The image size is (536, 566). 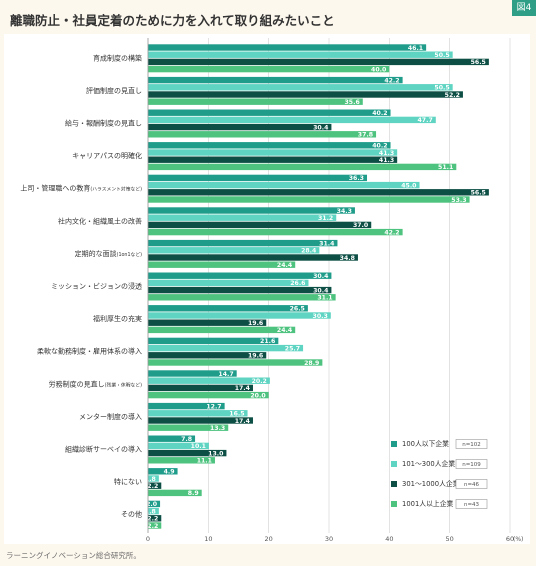 What do you see at coordinates (172, 20) in the screenshot?
I see `page-title: 離職防止・社員定着のために力を入れて取り組みたいこと` at bounding box center [172, 20].